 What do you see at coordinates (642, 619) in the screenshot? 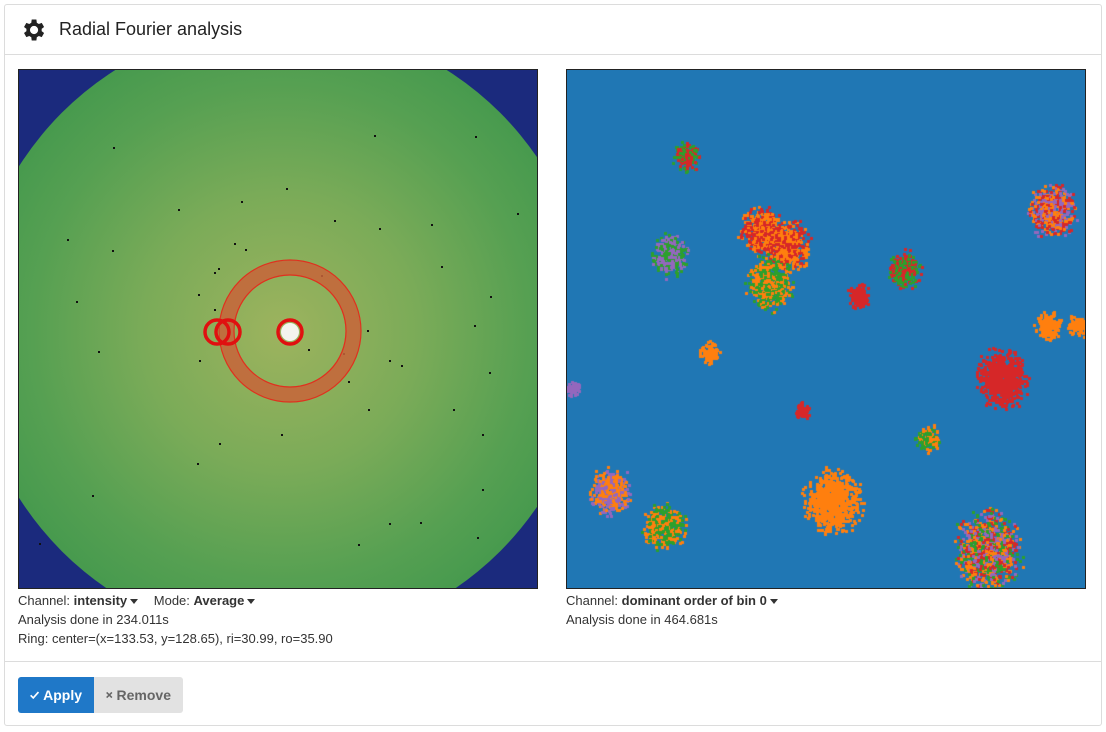
I see `right-status: Analysis done in 464.681s` at bounding box center [642, 619].